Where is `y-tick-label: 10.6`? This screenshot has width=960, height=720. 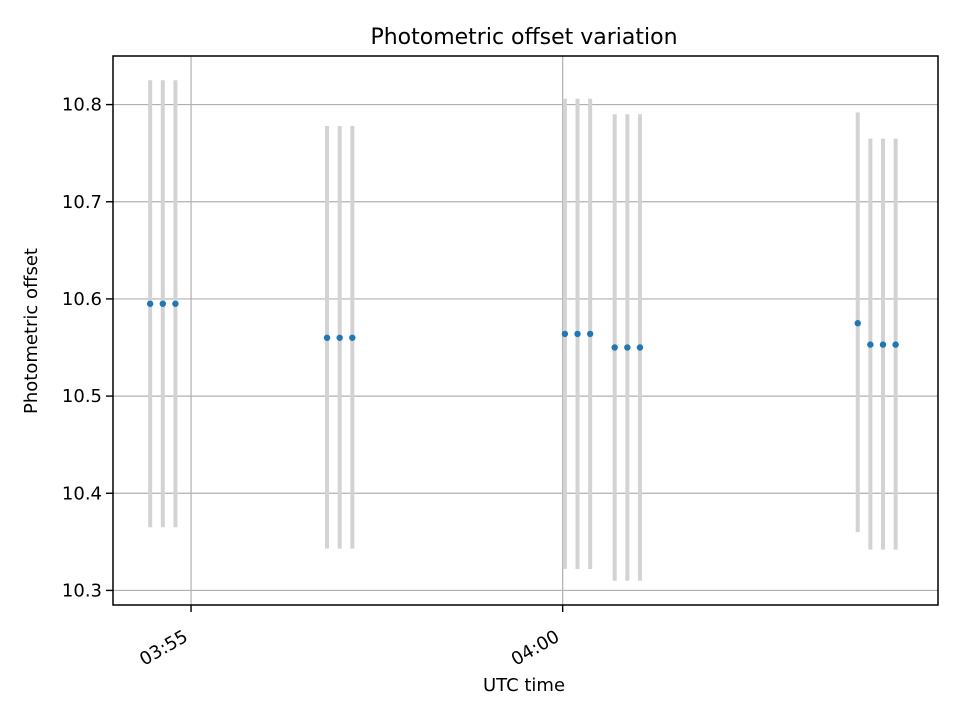 y-tick-label: 10.6 is located at coordinates (82, 299).